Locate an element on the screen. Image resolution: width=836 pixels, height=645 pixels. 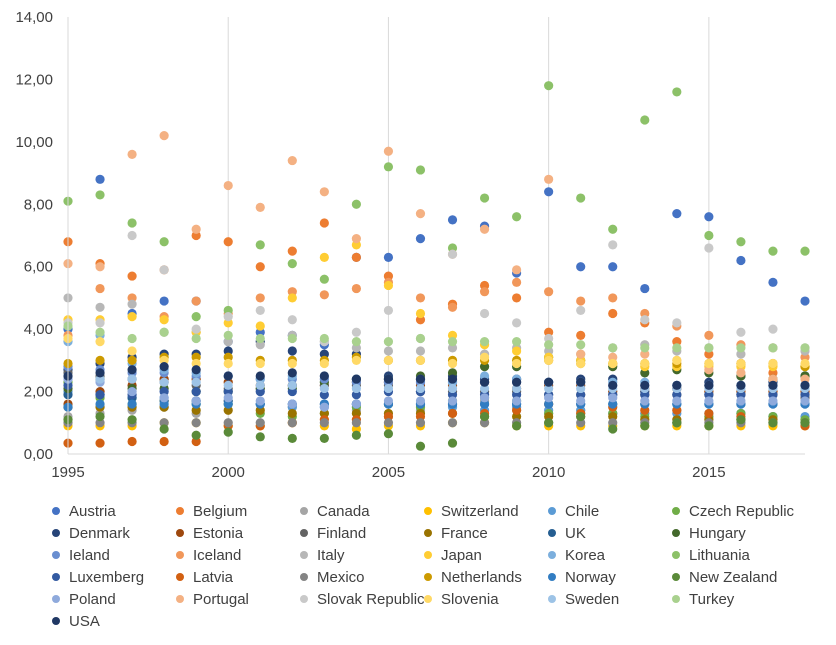
legend-item: Lithuania is located at coordinates (734, 555).